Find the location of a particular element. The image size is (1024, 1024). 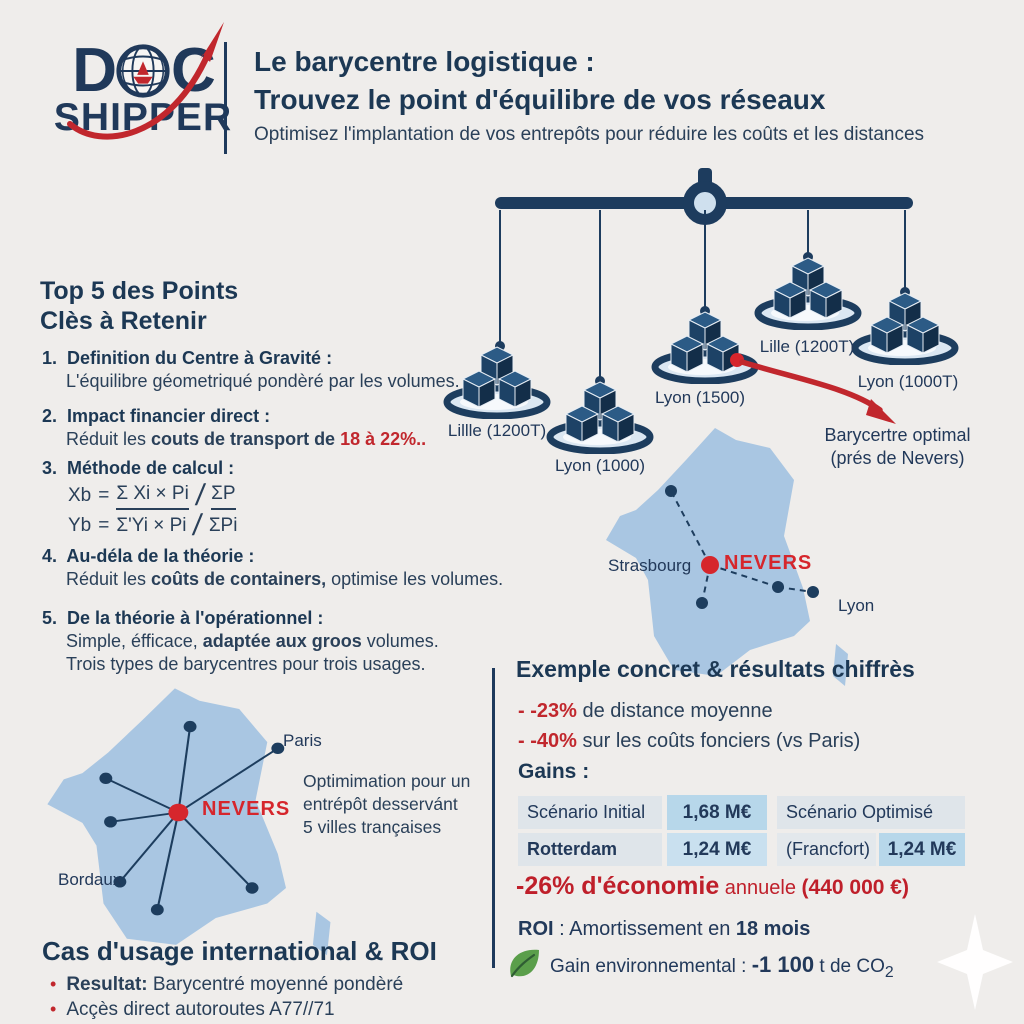

table-cell-rotterdam-value: 1,24 M€ is located at coordinates (717, 849).